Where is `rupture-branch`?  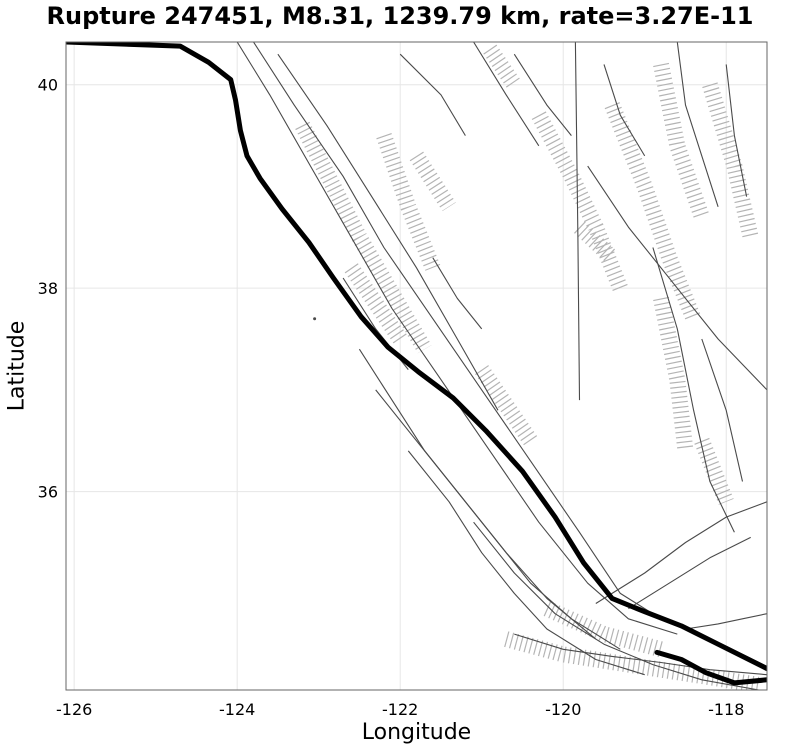 rupture-branch is located at coordinates (710, 667).